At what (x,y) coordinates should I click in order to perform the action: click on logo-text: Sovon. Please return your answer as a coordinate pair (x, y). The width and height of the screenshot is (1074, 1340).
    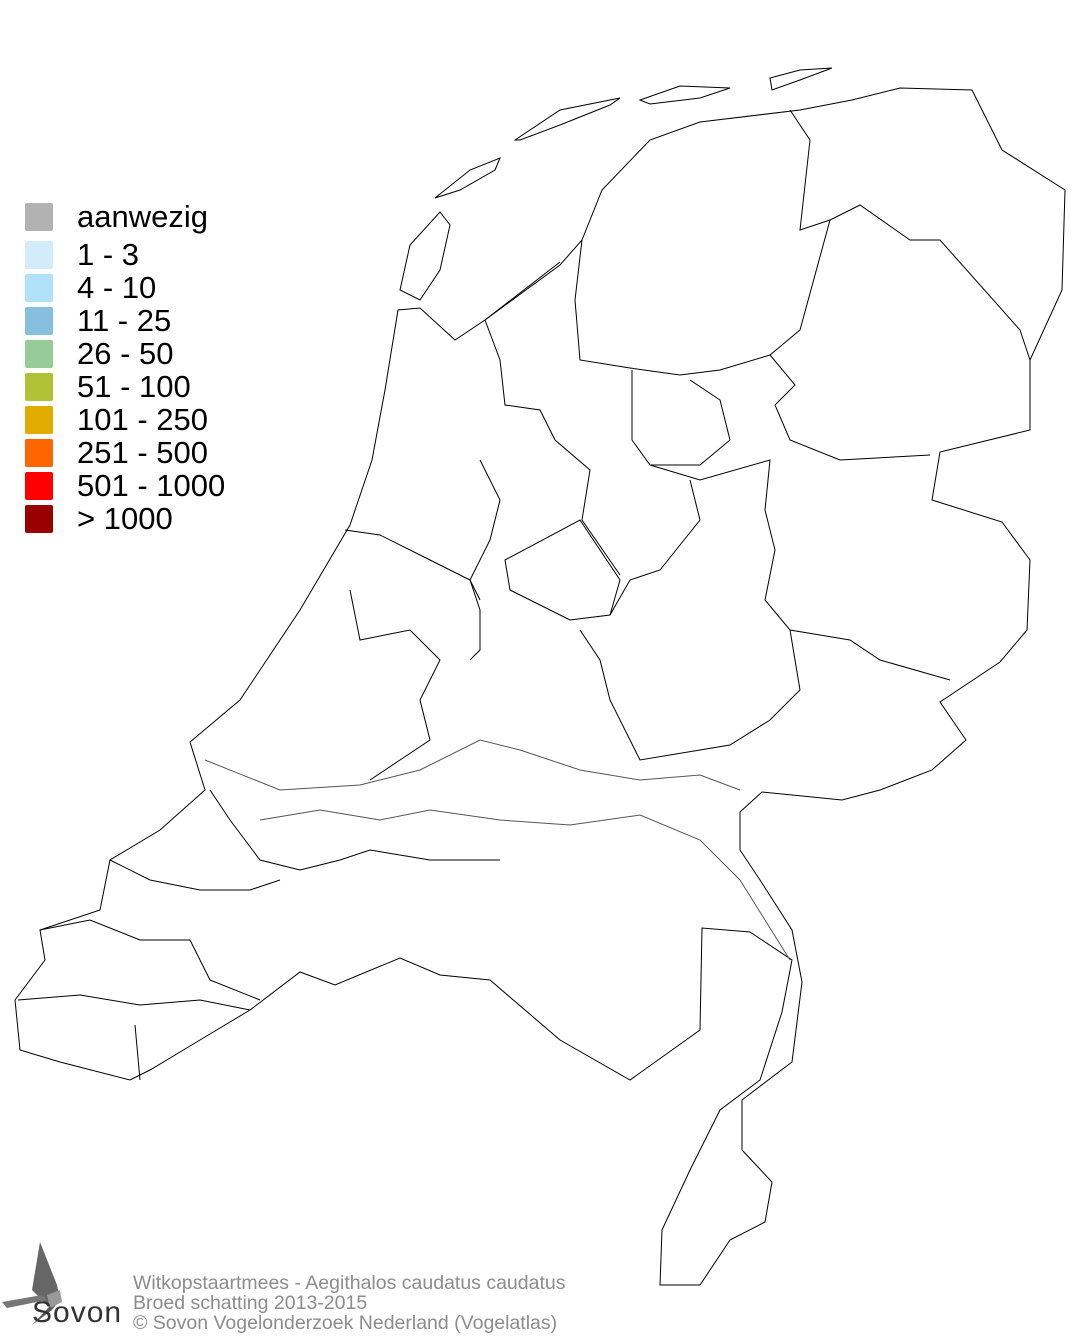
    Looking at the image, I should click on (77, 1312).